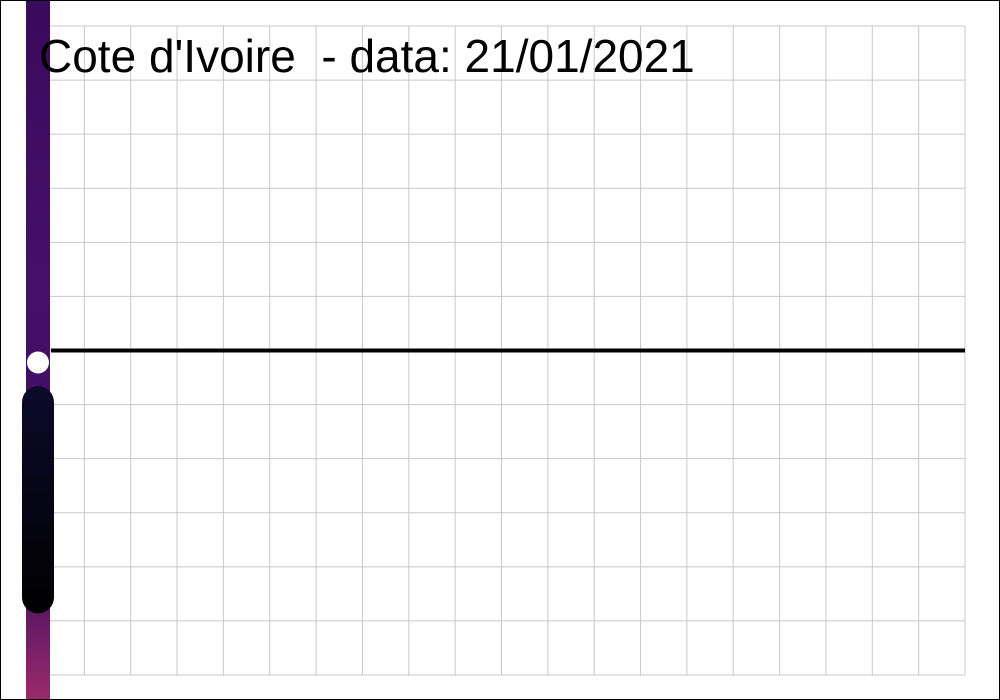  I want to click on value-bar, so click(38, 500).